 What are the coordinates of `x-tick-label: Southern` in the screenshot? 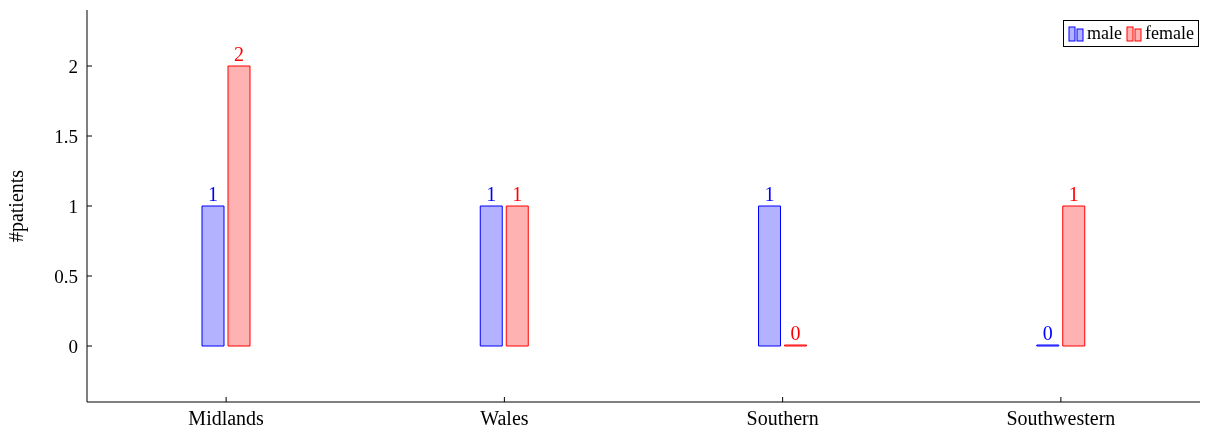 It's located at (782, 418).